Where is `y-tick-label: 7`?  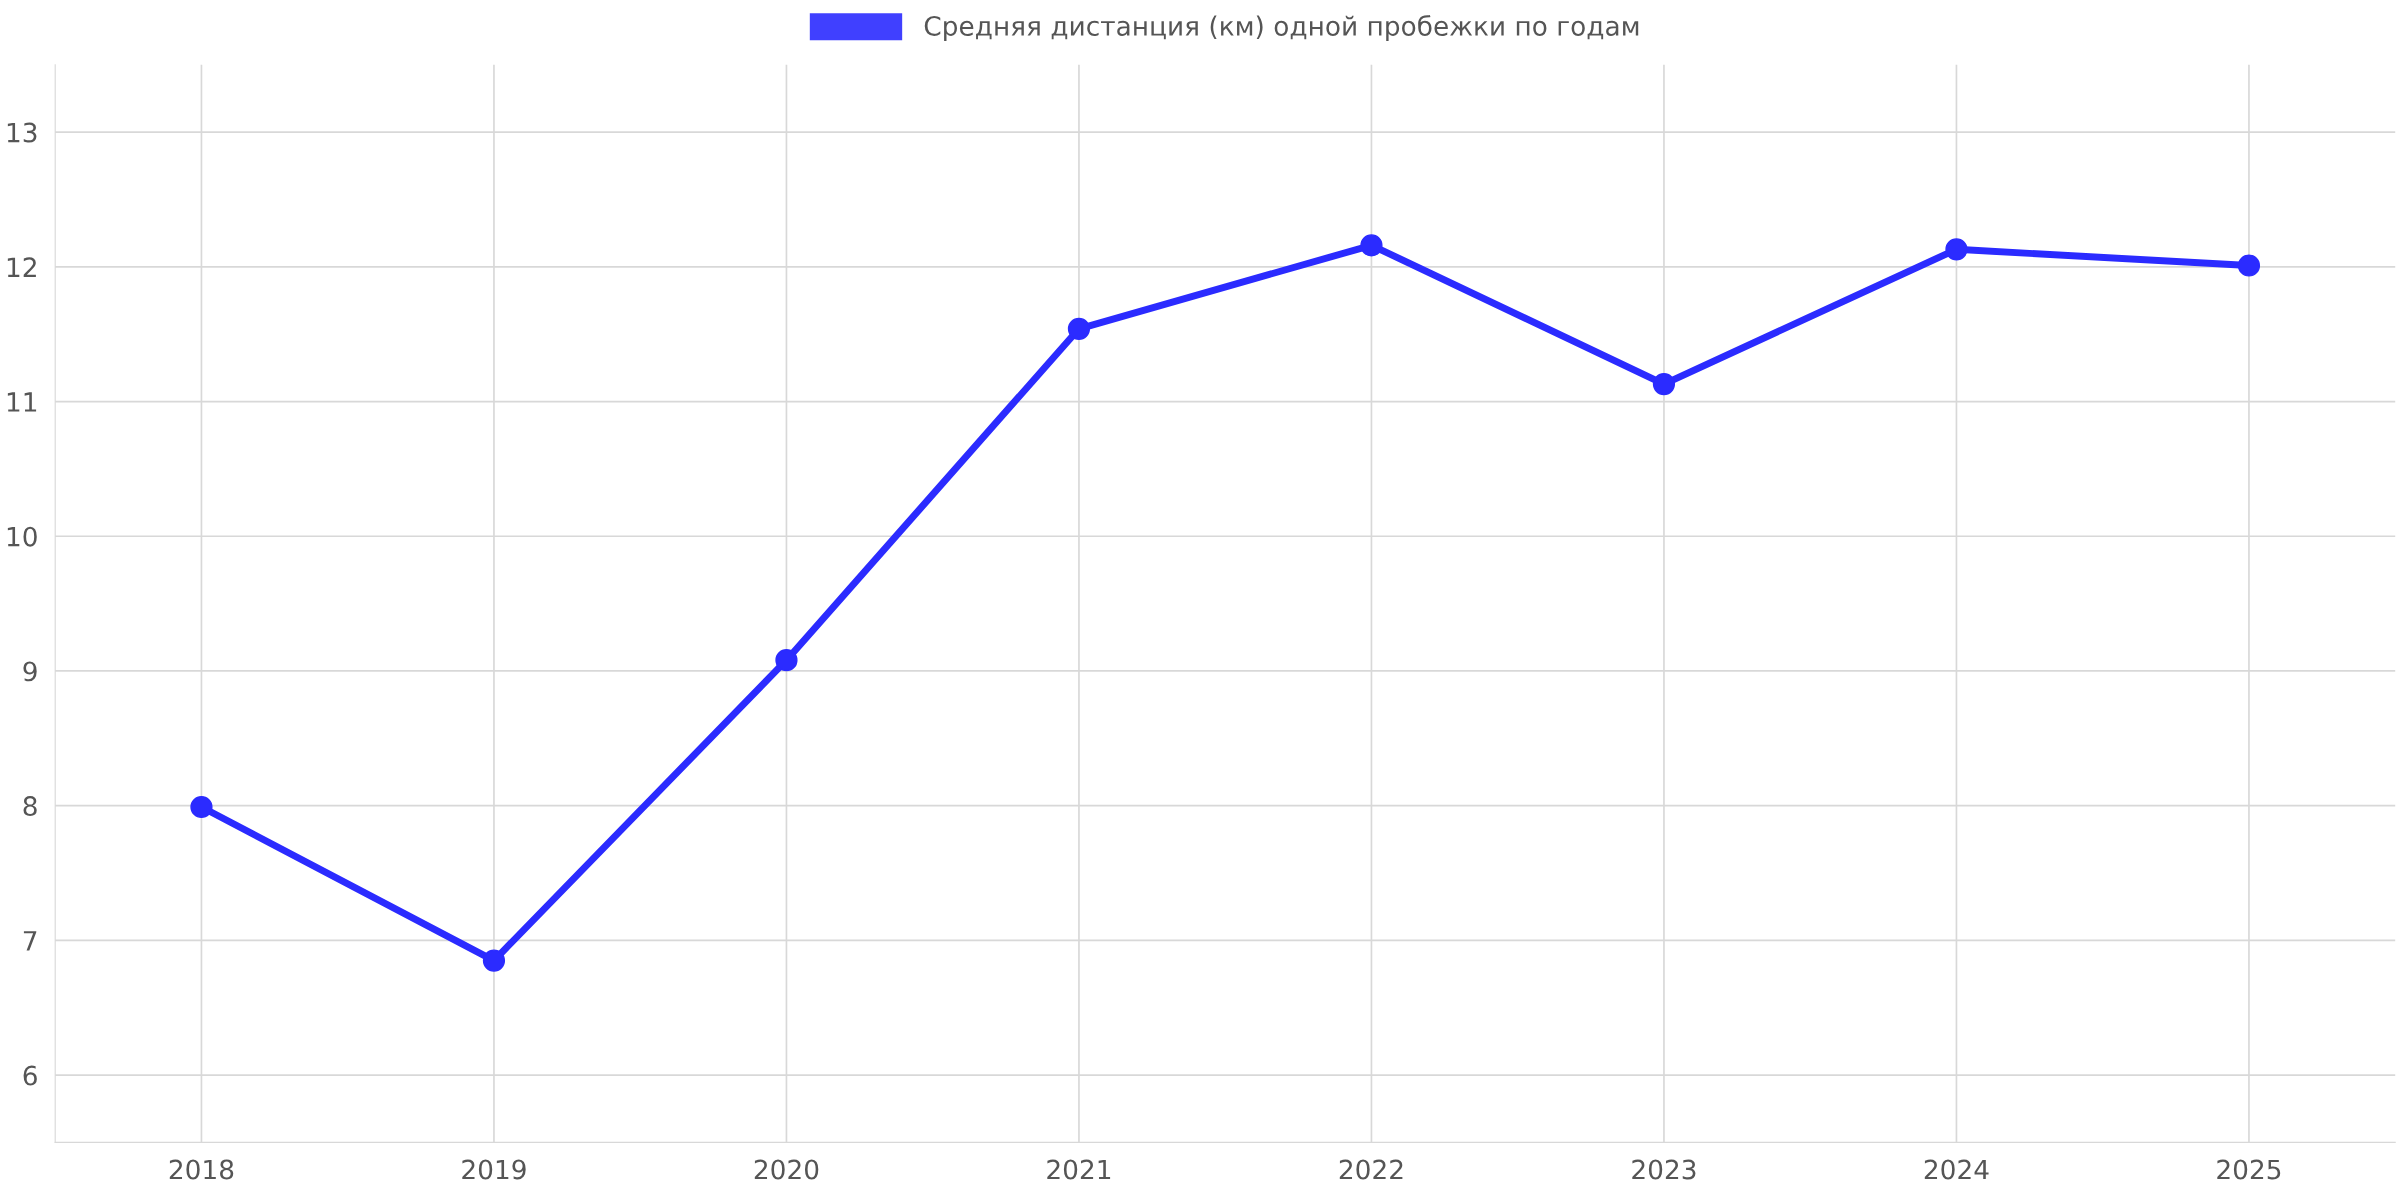
y-tick-label: 7 is located at coordinates (30, 941).